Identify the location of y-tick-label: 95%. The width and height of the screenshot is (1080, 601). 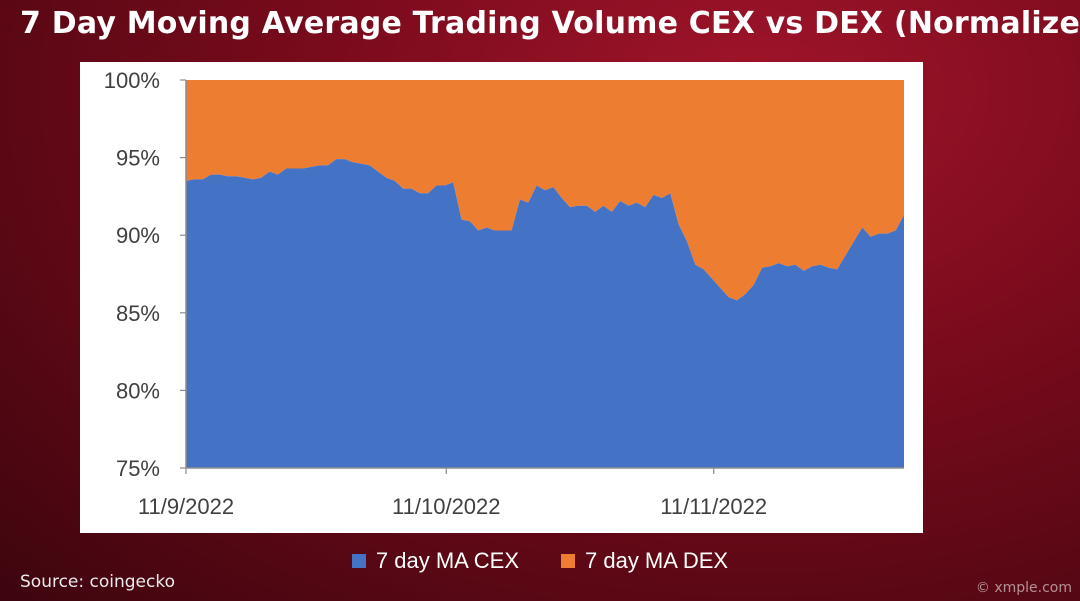
(138, 158).